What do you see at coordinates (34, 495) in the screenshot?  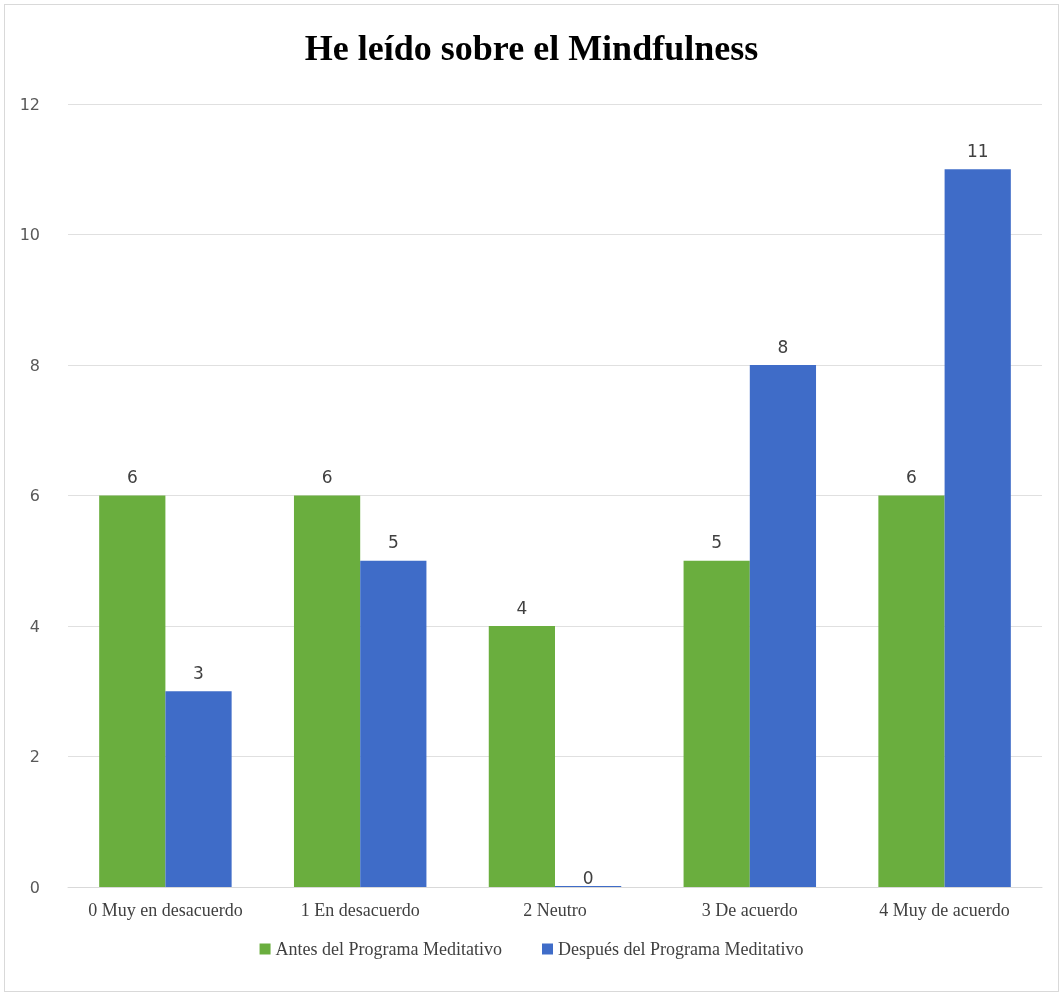 I see `y-tick-label: 6` at bounding box center [34, 495].